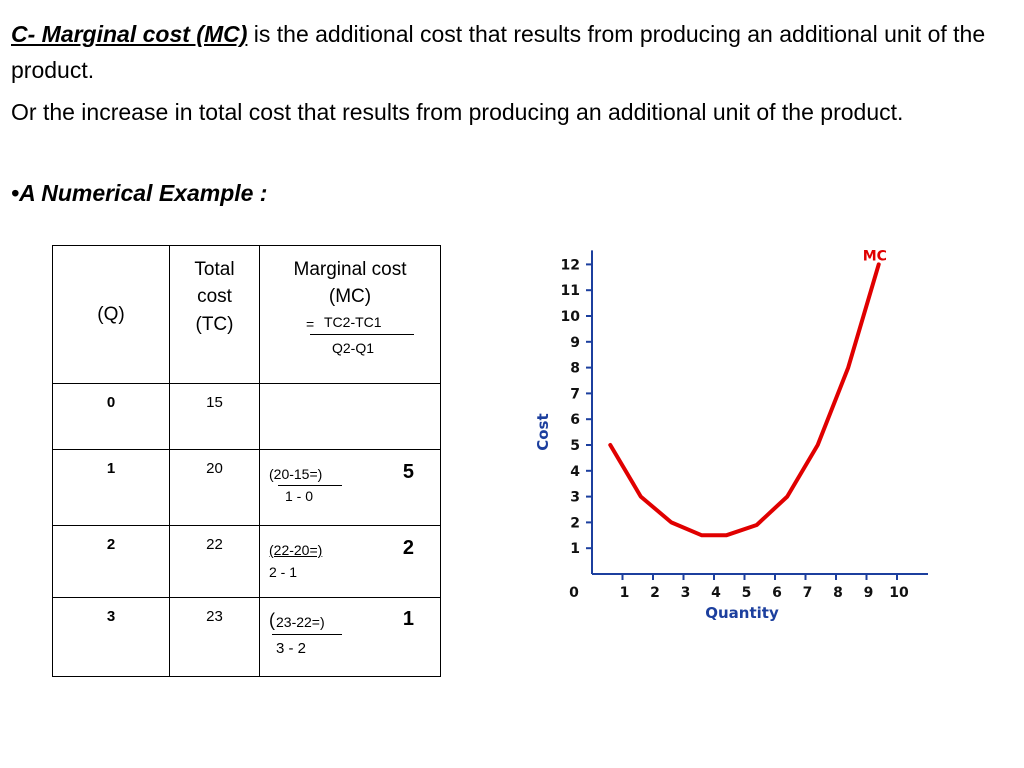  I want to click on cell-quantity: 3, so click(111, 637).